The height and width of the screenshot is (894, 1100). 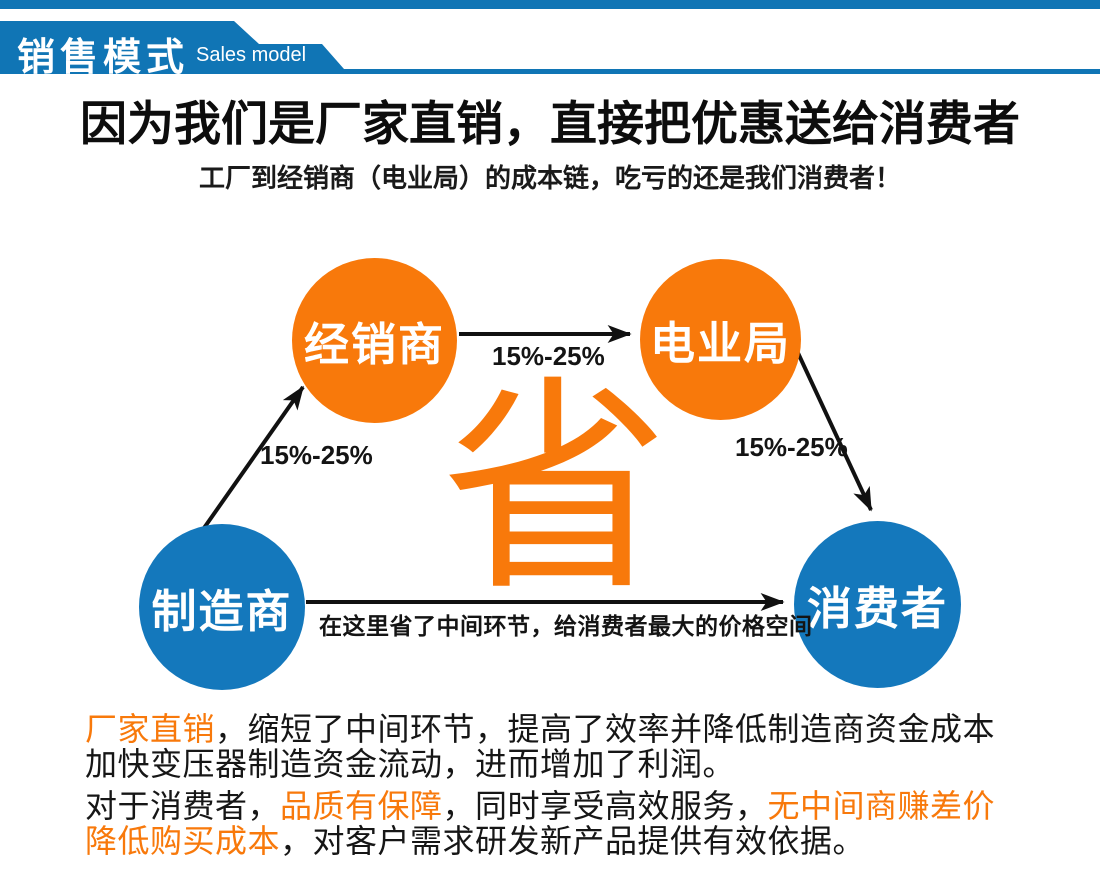 What do you see at coordinates (548, 356) in the screenshot?
I see `edge-label-distributor-power-bureau: 15%-25%` at bounding box center [548, 356].